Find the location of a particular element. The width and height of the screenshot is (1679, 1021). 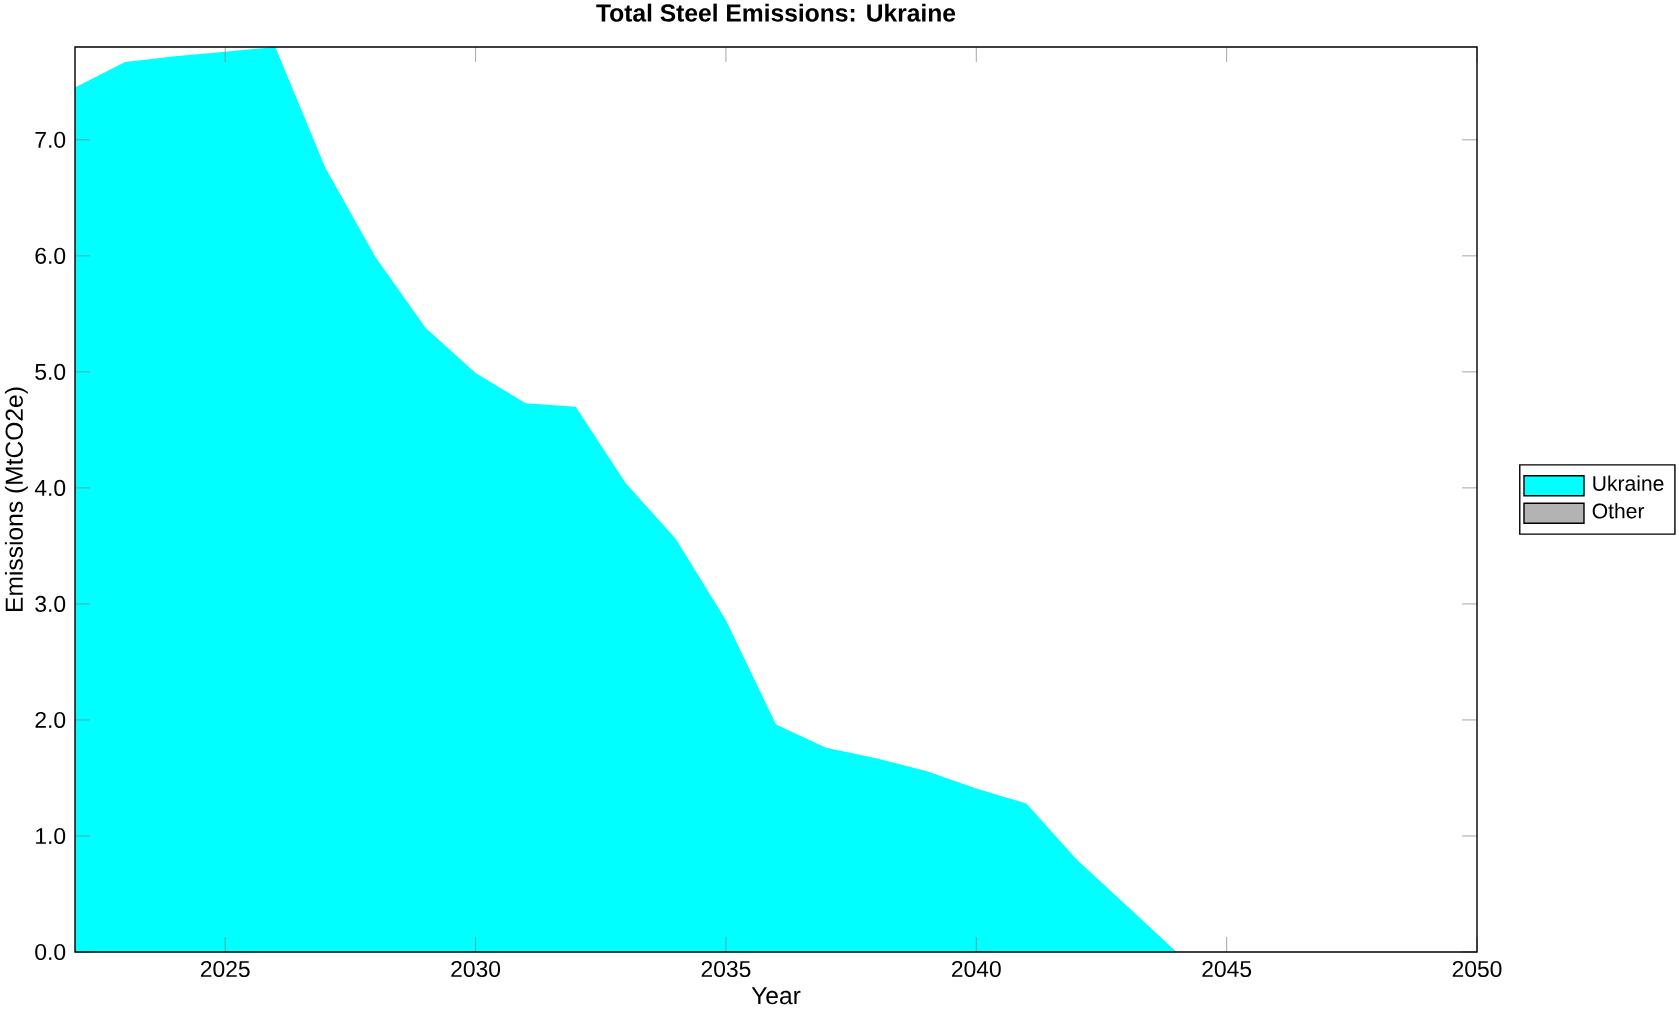

x-tick-label: 2050 is located at coordinates (1477, 969).